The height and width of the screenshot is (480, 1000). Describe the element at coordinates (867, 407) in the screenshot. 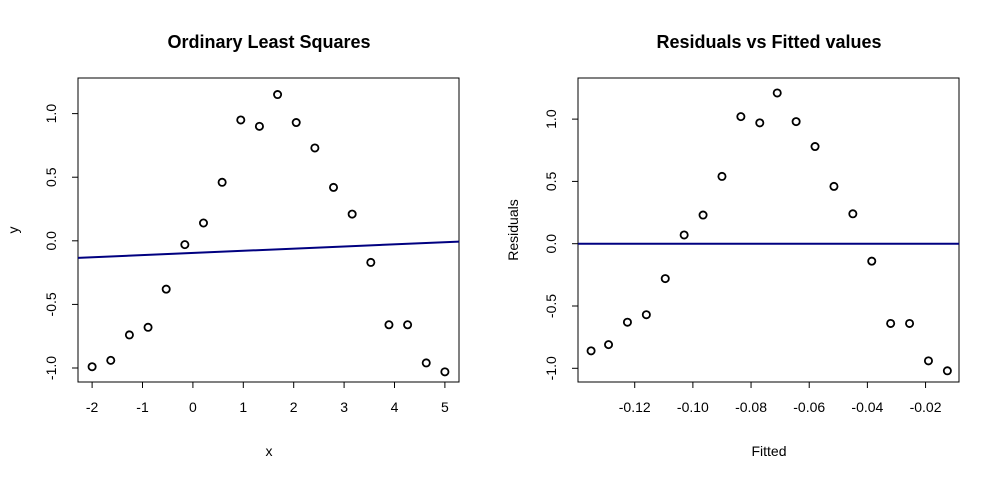

I see `residuals-x-tick-label: -0.04` at that location.